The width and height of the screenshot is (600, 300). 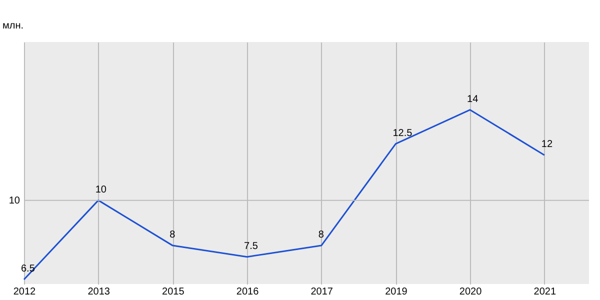 What do you see at coordinates (14, 200) in the screenshot?
I see `ref-line-label: 10` at bounding box center [14, 200].